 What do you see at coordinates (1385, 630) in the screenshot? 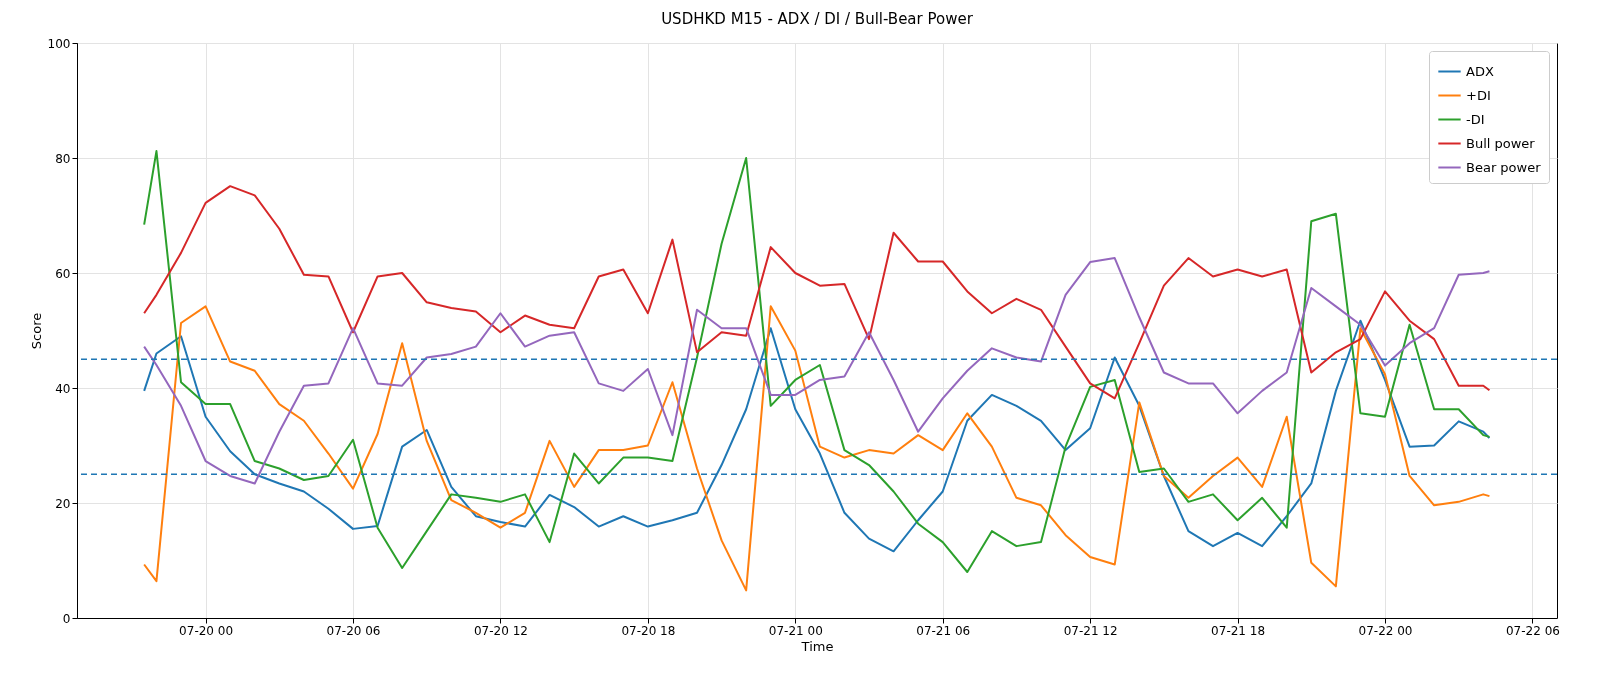
I see `x-tick-label: 07-22 00` at bounding box center [1385, 630].